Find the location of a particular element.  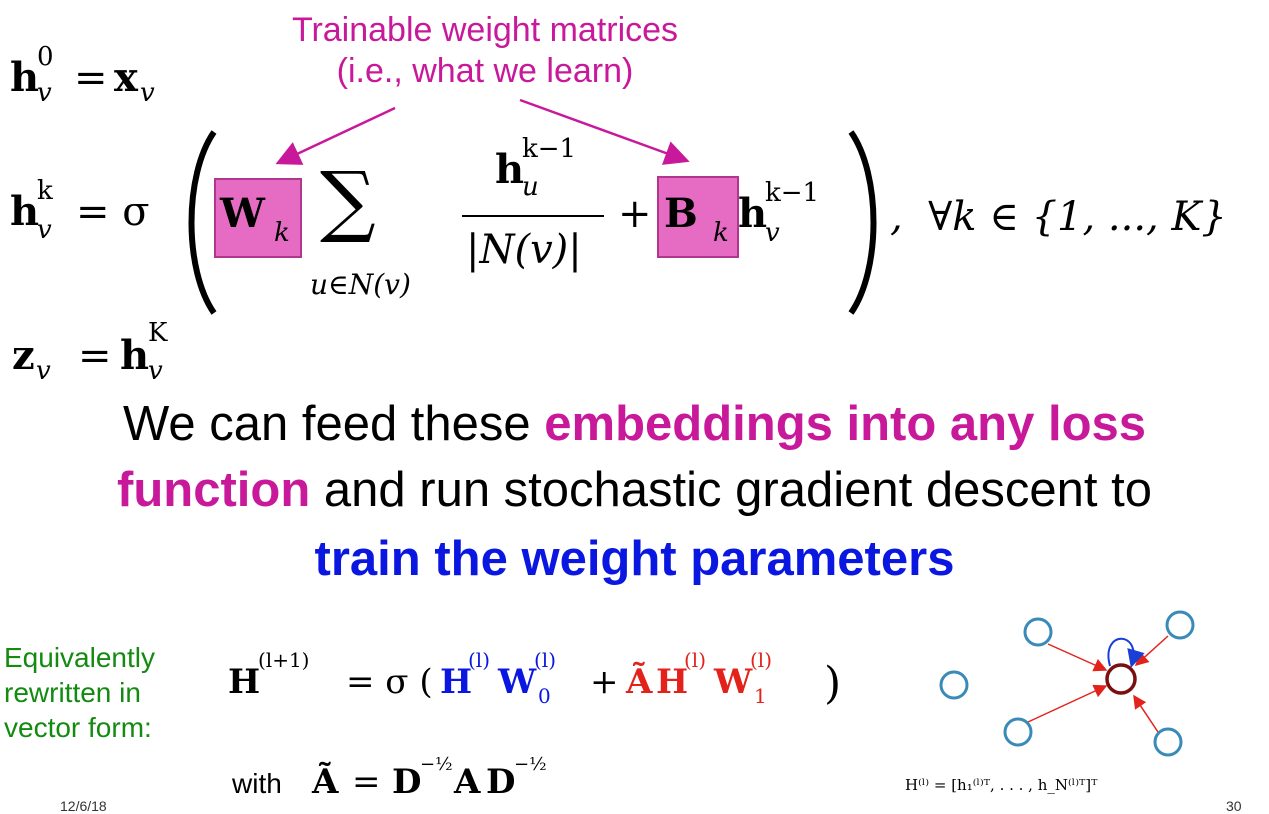

footer-date: 12/6/18 is located at coordinates (83, 806).